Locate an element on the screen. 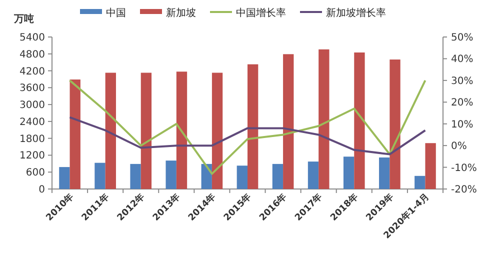 The width and height of the screenshot is (500, 264). y2-tick-label: 50% is located at coordinates (462, 38).